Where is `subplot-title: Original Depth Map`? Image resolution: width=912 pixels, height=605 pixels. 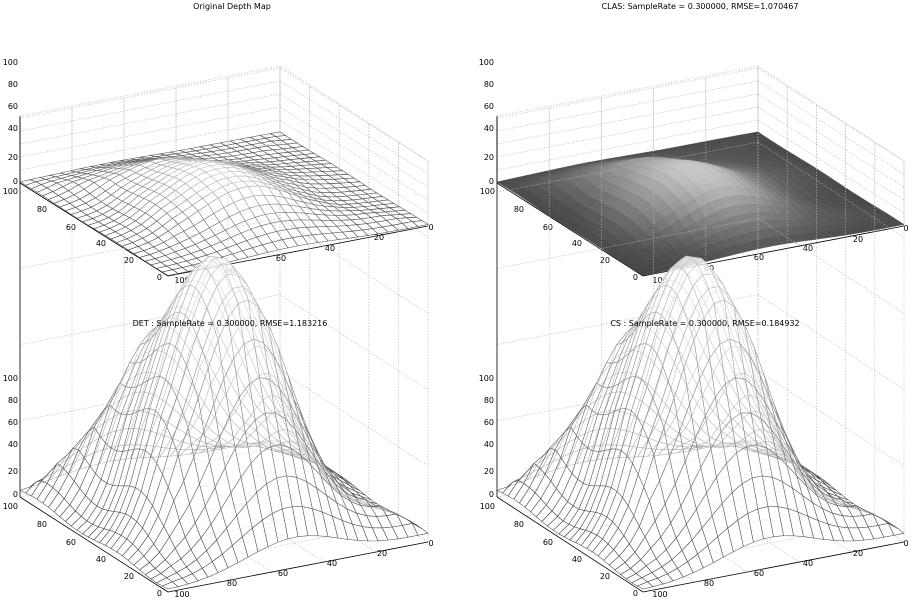
subplot-title: Original Depth Map is located at coordinates (232, 6).